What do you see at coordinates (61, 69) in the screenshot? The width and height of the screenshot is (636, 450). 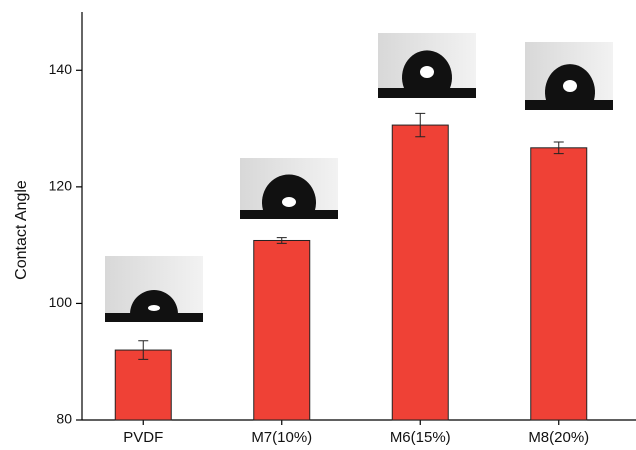 I see `y-tick-label: 140` at bounding box center [61, 69].